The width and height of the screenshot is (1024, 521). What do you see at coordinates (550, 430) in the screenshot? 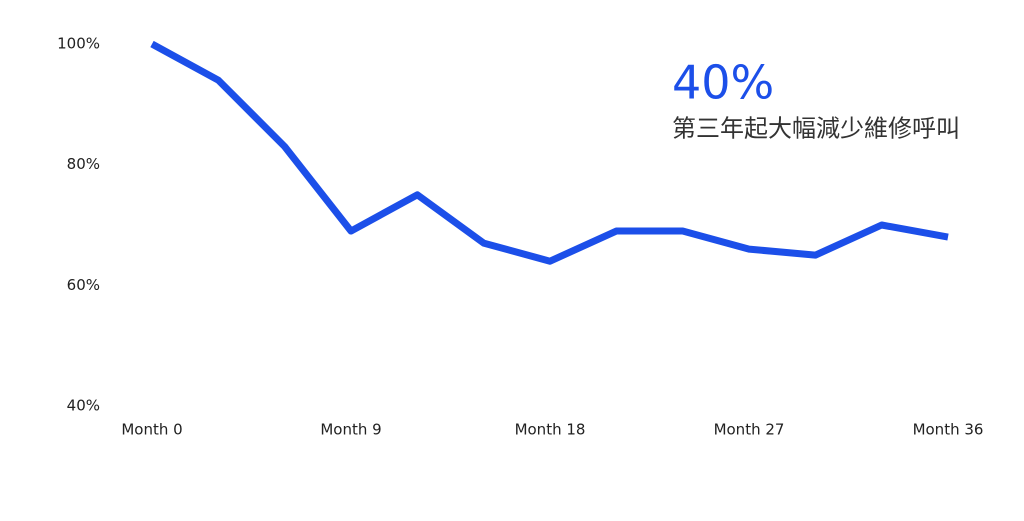
I see `x-tick-label: Month 18` at bounding box center [550, 430].